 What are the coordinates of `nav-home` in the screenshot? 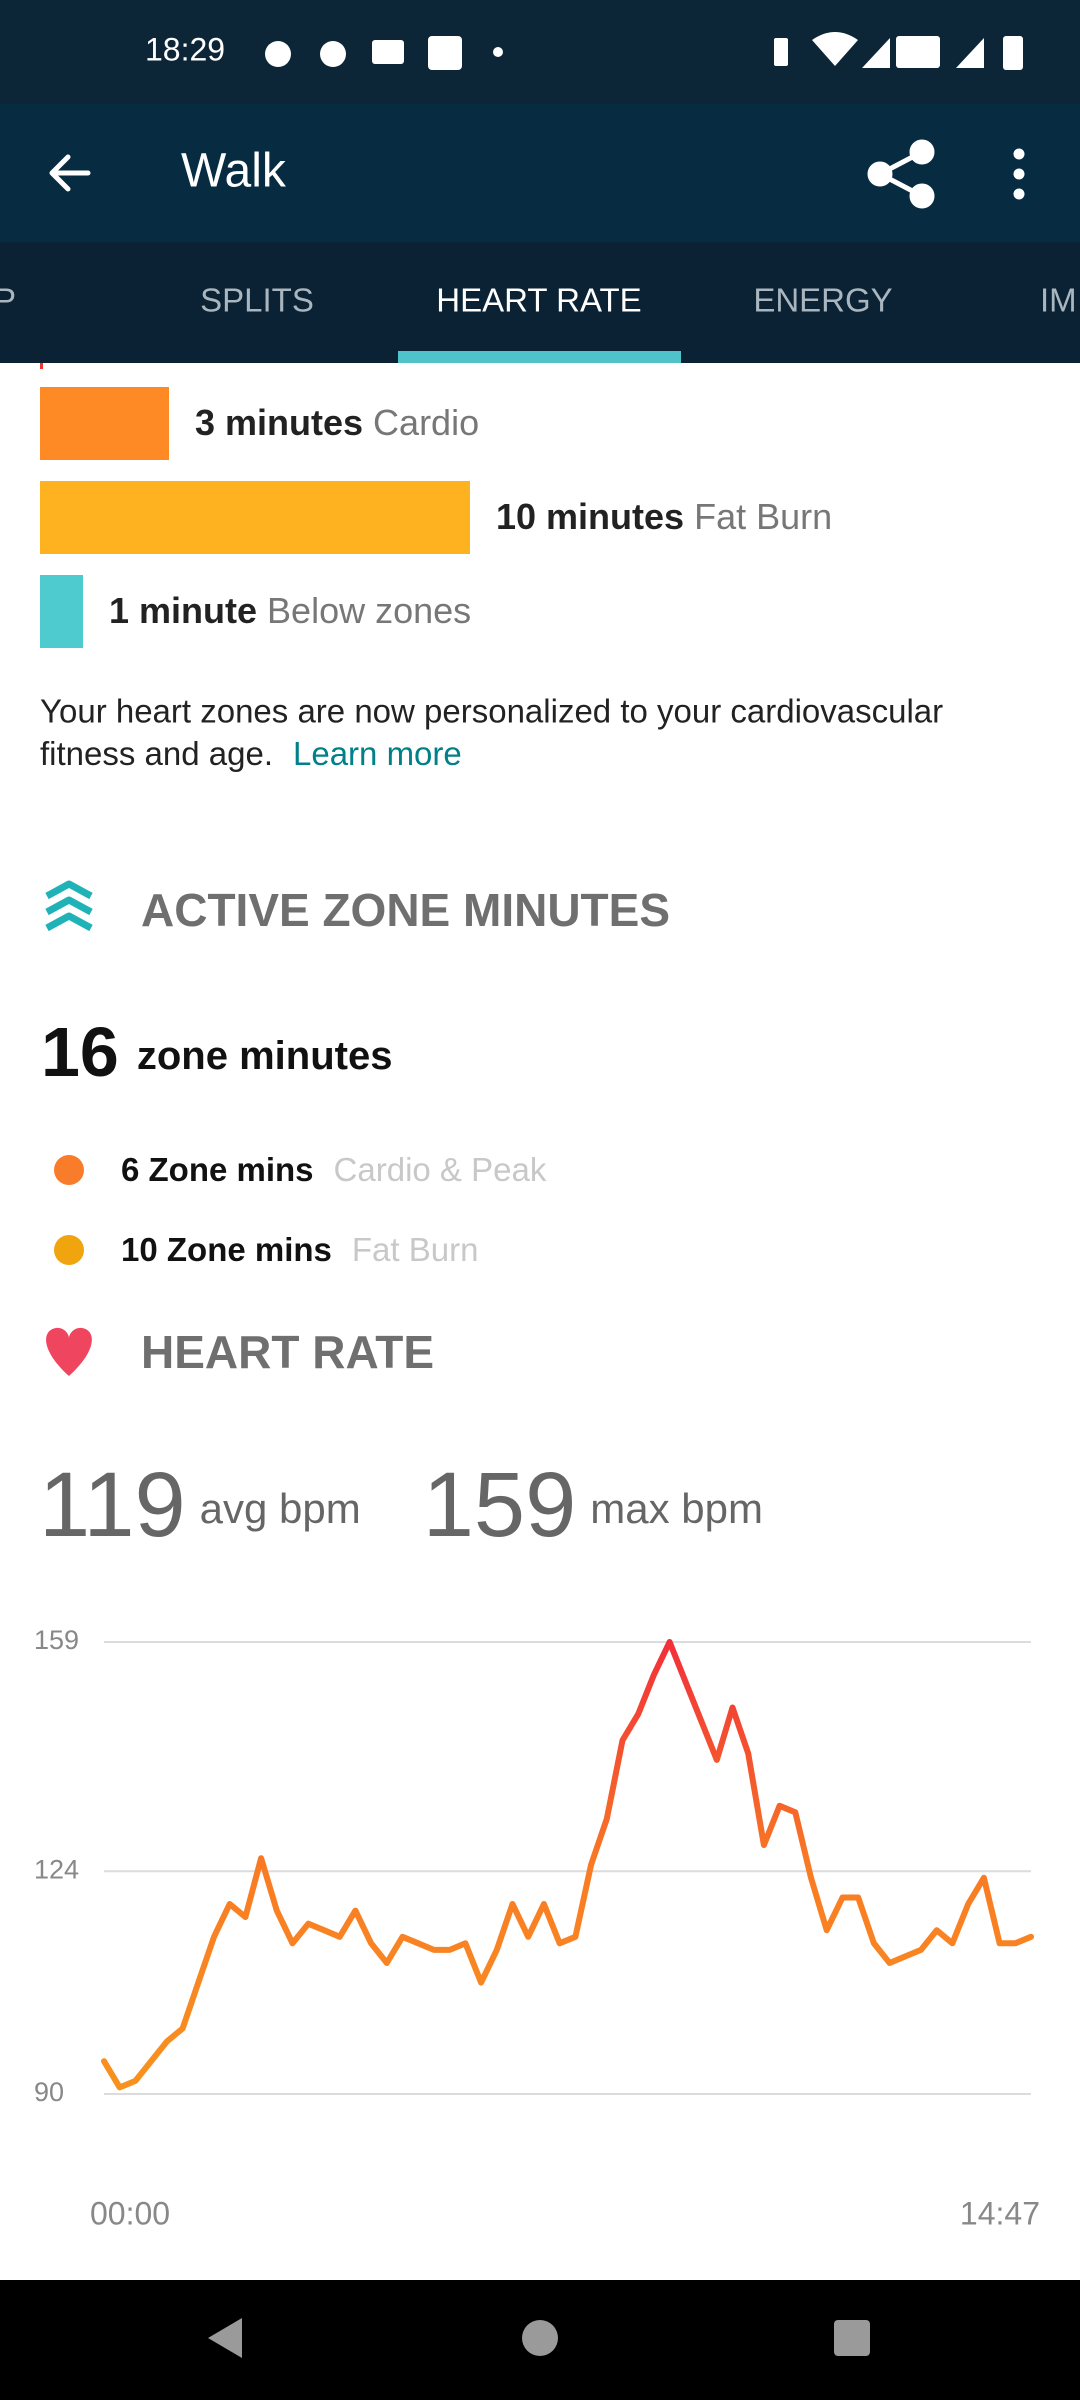 It's located at (540, 2338).